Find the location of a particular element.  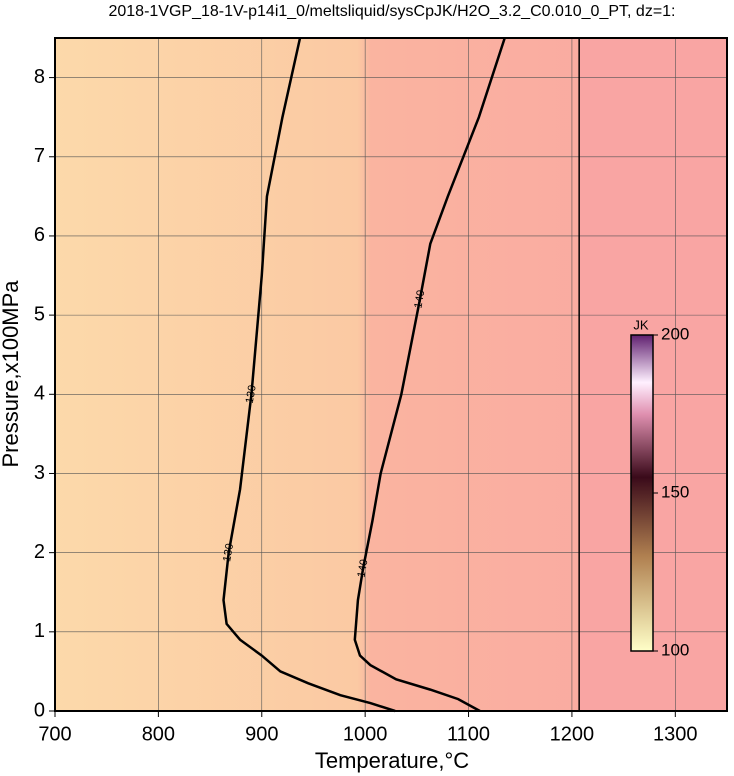

x-tick-label: 1100 is located at coordinates (468, 734).